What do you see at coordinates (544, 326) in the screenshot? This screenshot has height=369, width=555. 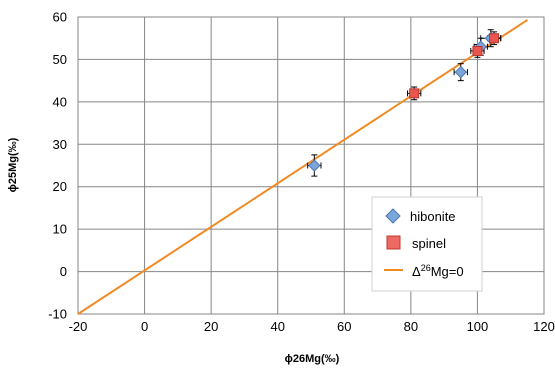 I see `x-tick-label: 120` at bounding box center [544, 326].